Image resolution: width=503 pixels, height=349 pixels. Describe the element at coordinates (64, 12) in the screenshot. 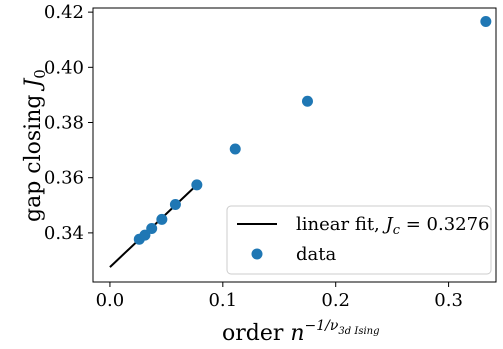

I see `y-tick-label: 0.42` at that location.